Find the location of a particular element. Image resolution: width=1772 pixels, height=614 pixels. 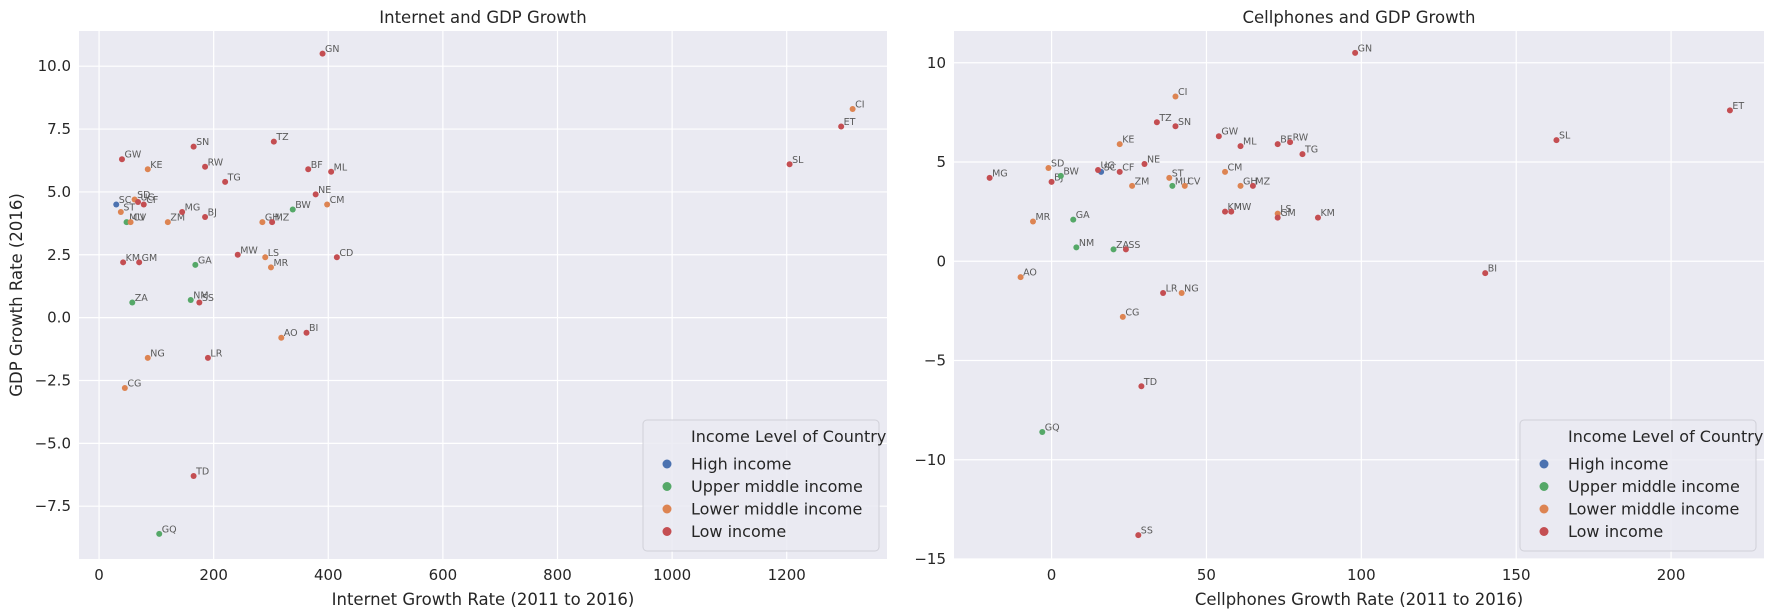

x-tick-label: 1000 is located at coordinates (672, 575).